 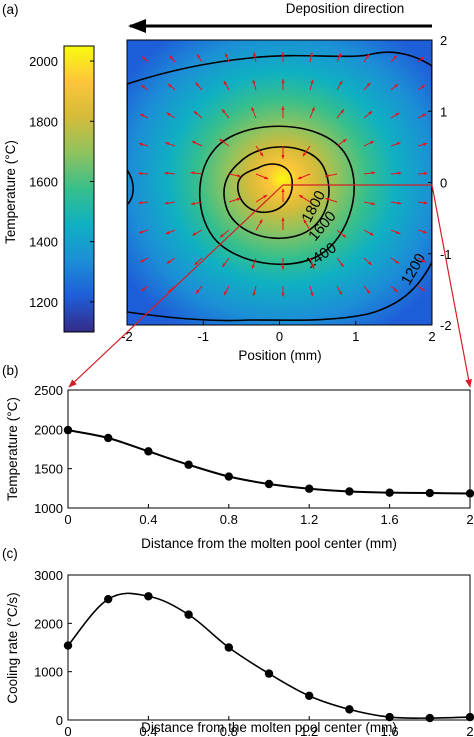 What do you see at coordinates (48, 575) in the screenshot?
I see `panel-c-y-tick-label: 3000` at bounding box center [48, 575].